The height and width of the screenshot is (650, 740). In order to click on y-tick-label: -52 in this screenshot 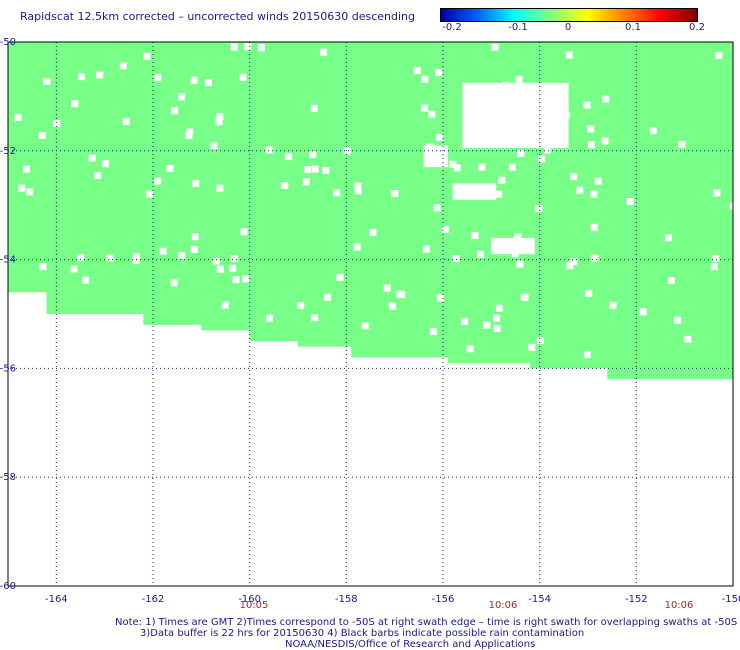, I will do `click(8, 151)`.